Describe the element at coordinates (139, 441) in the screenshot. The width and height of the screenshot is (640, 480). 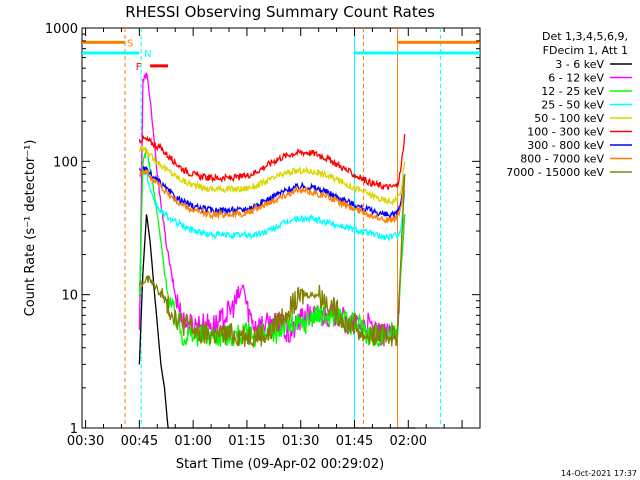
I see `x-tick-label: 00:45` at that location.